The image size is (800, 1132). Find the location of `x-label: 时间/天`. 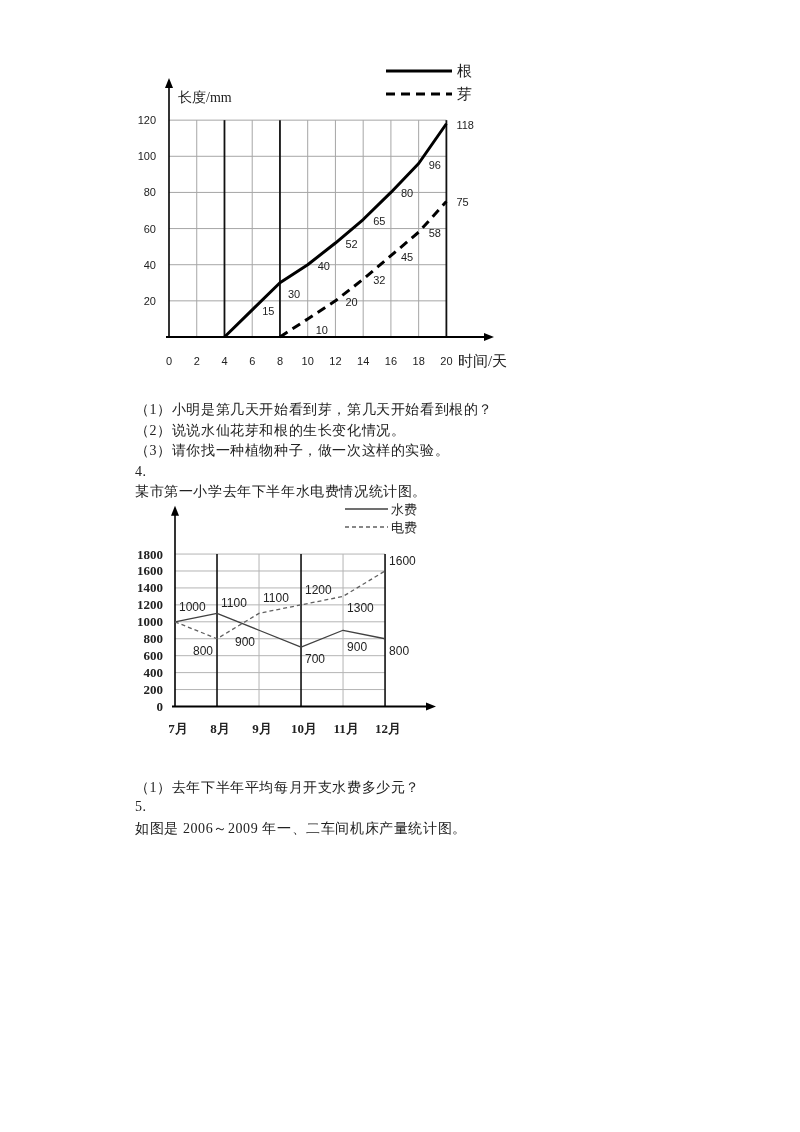

x-label: 时间/天 is located at coordinates (483, 361).